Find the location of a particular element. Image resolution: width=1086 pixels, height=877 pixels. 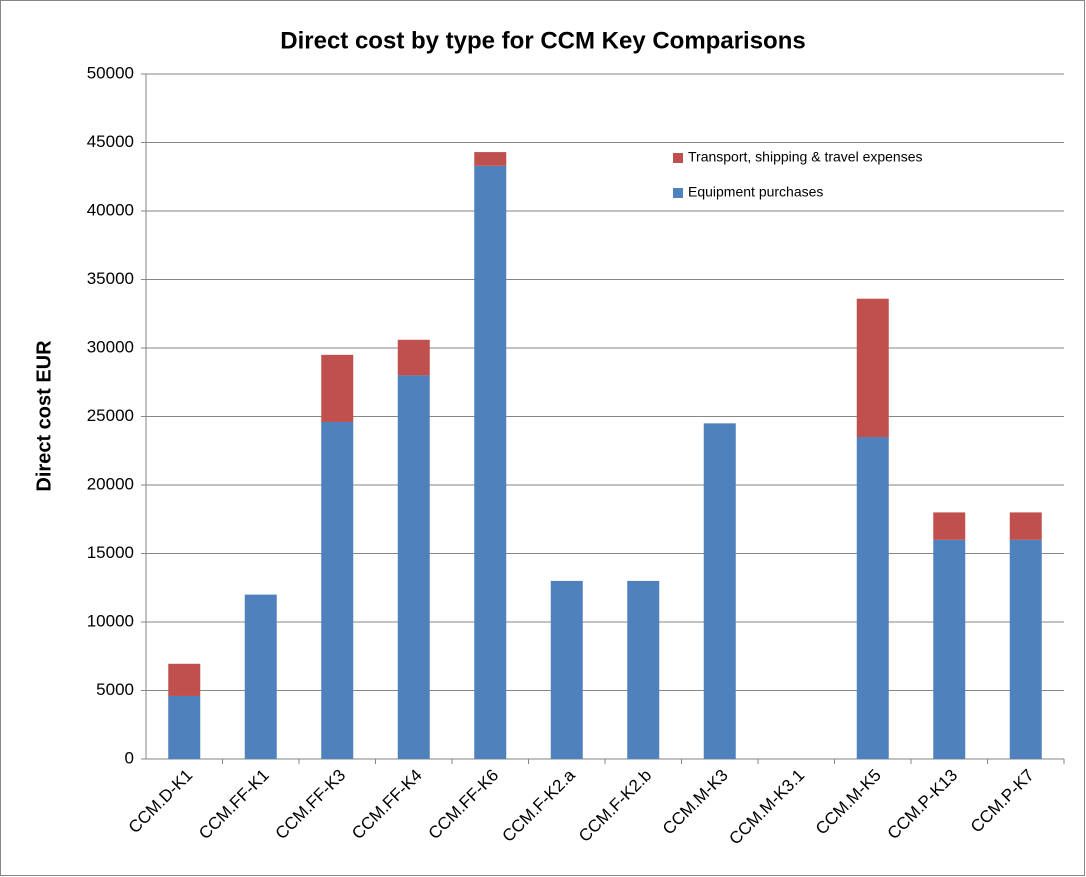

y-tick-label: 50000 is located at coordinates (110, 72).